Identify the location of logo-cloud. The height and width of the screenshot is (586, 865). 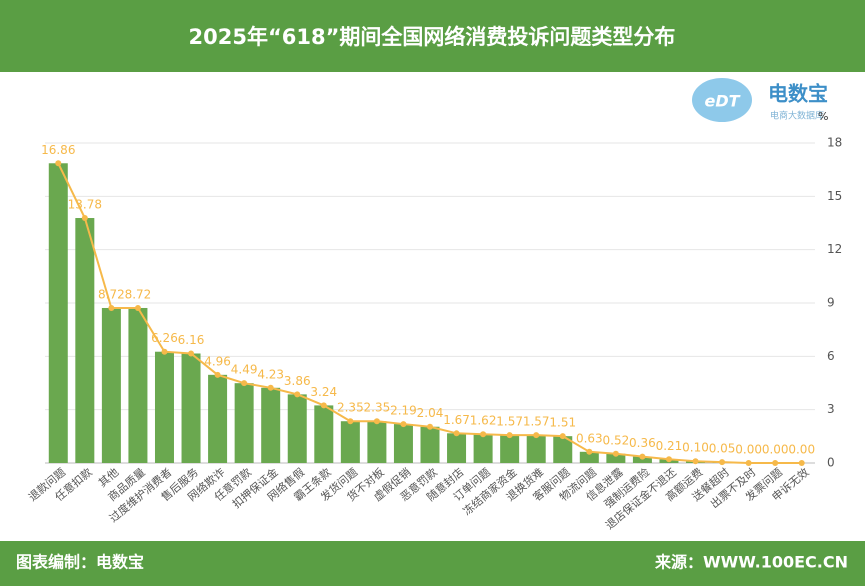
(722, 100).